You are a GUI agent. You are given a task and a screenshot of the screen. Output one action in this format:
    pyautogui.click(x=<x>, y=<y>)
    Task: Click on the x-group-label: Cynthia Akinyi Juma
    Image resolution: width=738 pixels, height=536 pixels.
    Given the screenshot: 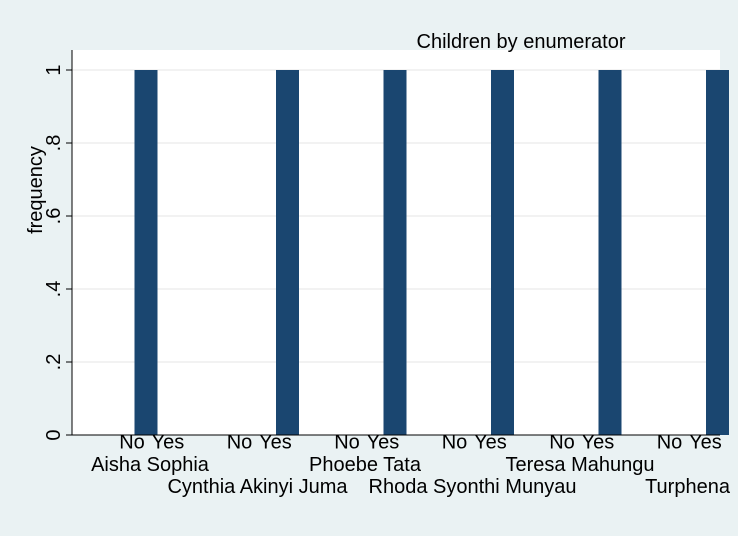 What is the action you would take?
    pyautogui.click(x=257, y=487)
    